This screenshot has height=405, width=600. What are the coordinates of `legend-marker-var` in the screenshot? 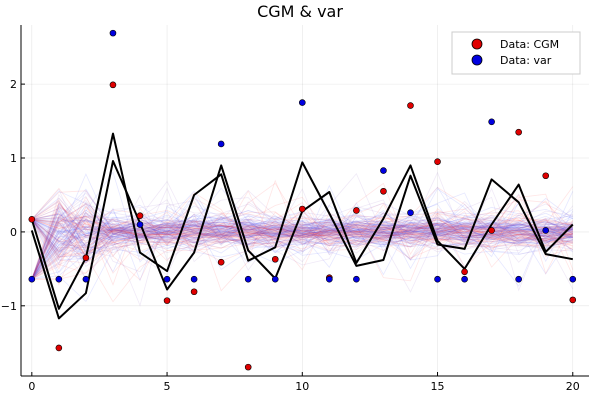 It's located at (477, 60).